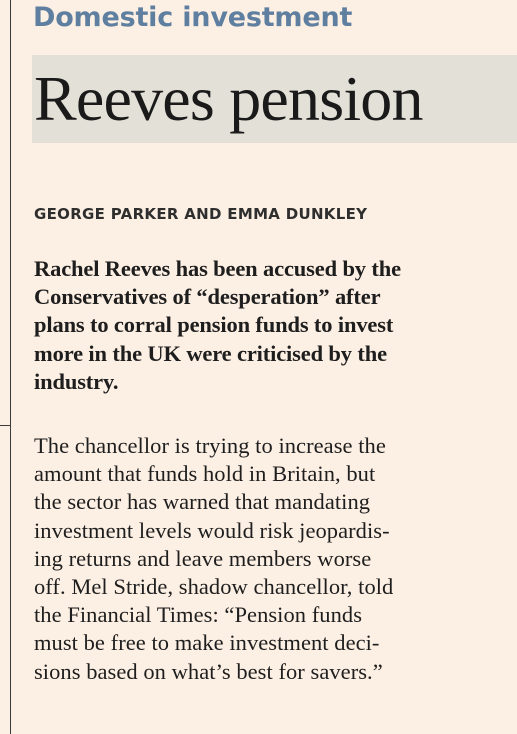  I want to click on standfirst-line: industry., so click(76, 381).